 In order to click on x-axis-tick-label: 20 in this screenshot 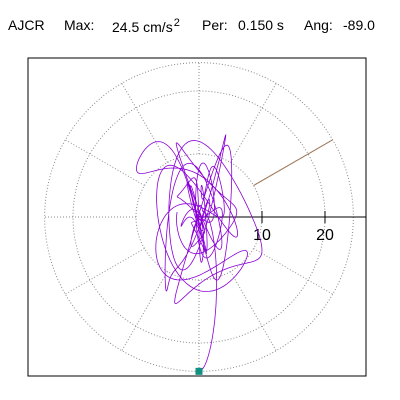, I will do `click(325, 235)`.